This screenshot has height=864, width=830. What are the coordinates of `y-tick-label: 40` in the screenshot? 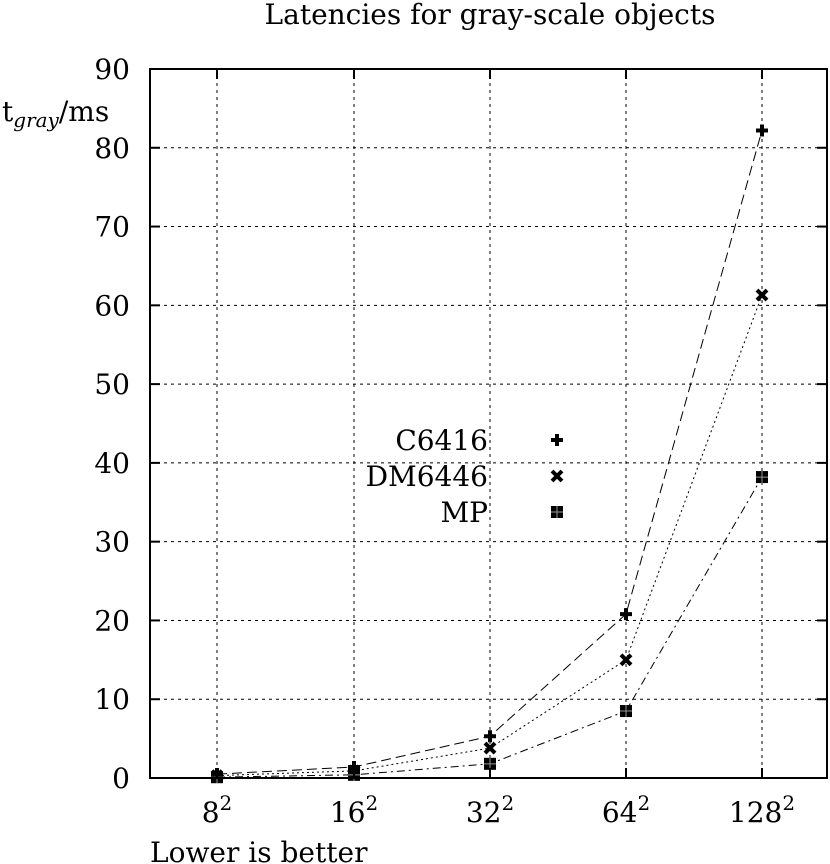 It's located at (112, 463).